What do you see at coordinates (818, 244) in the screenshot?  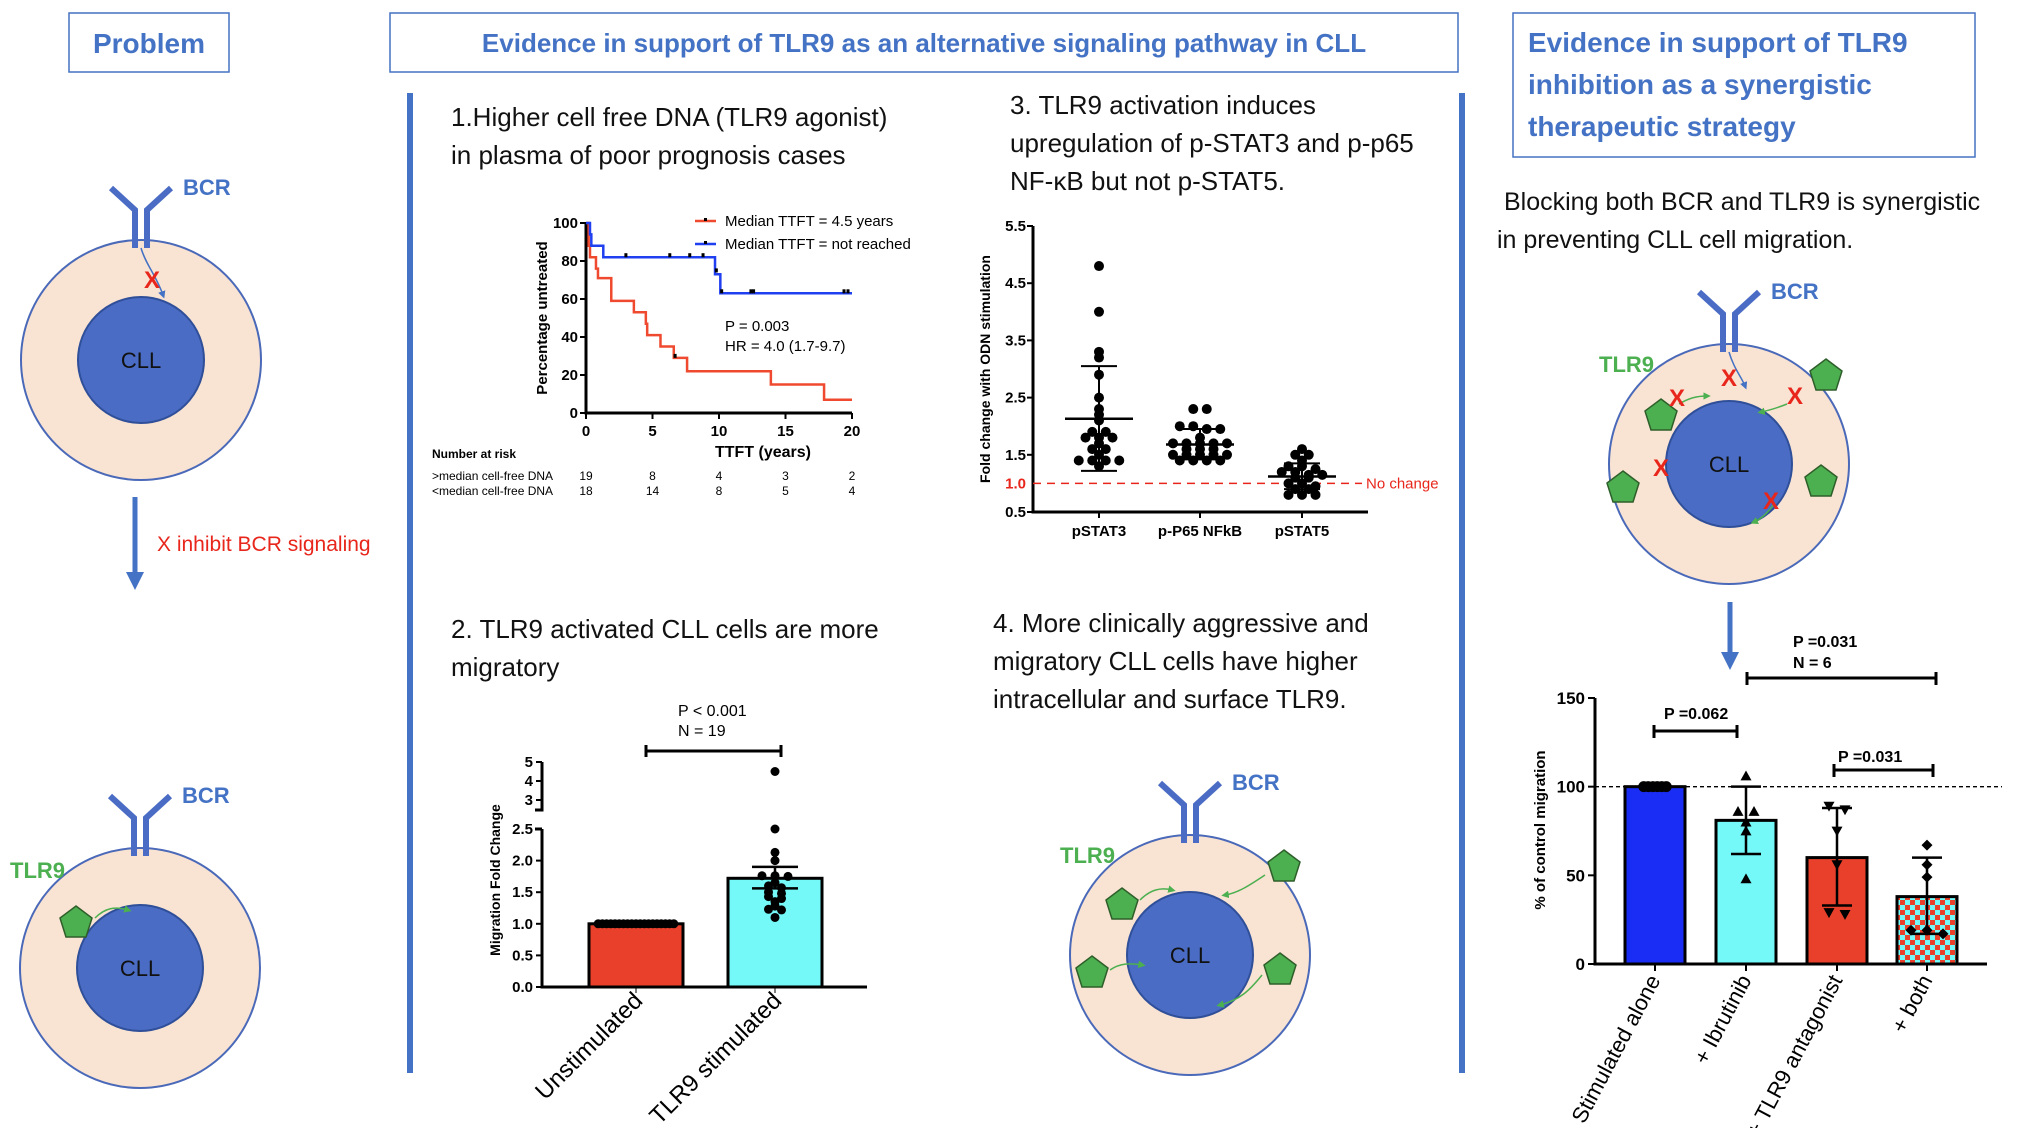 I see `legend-label: Median TTFT = not reached` at bounding box center [818, 244].